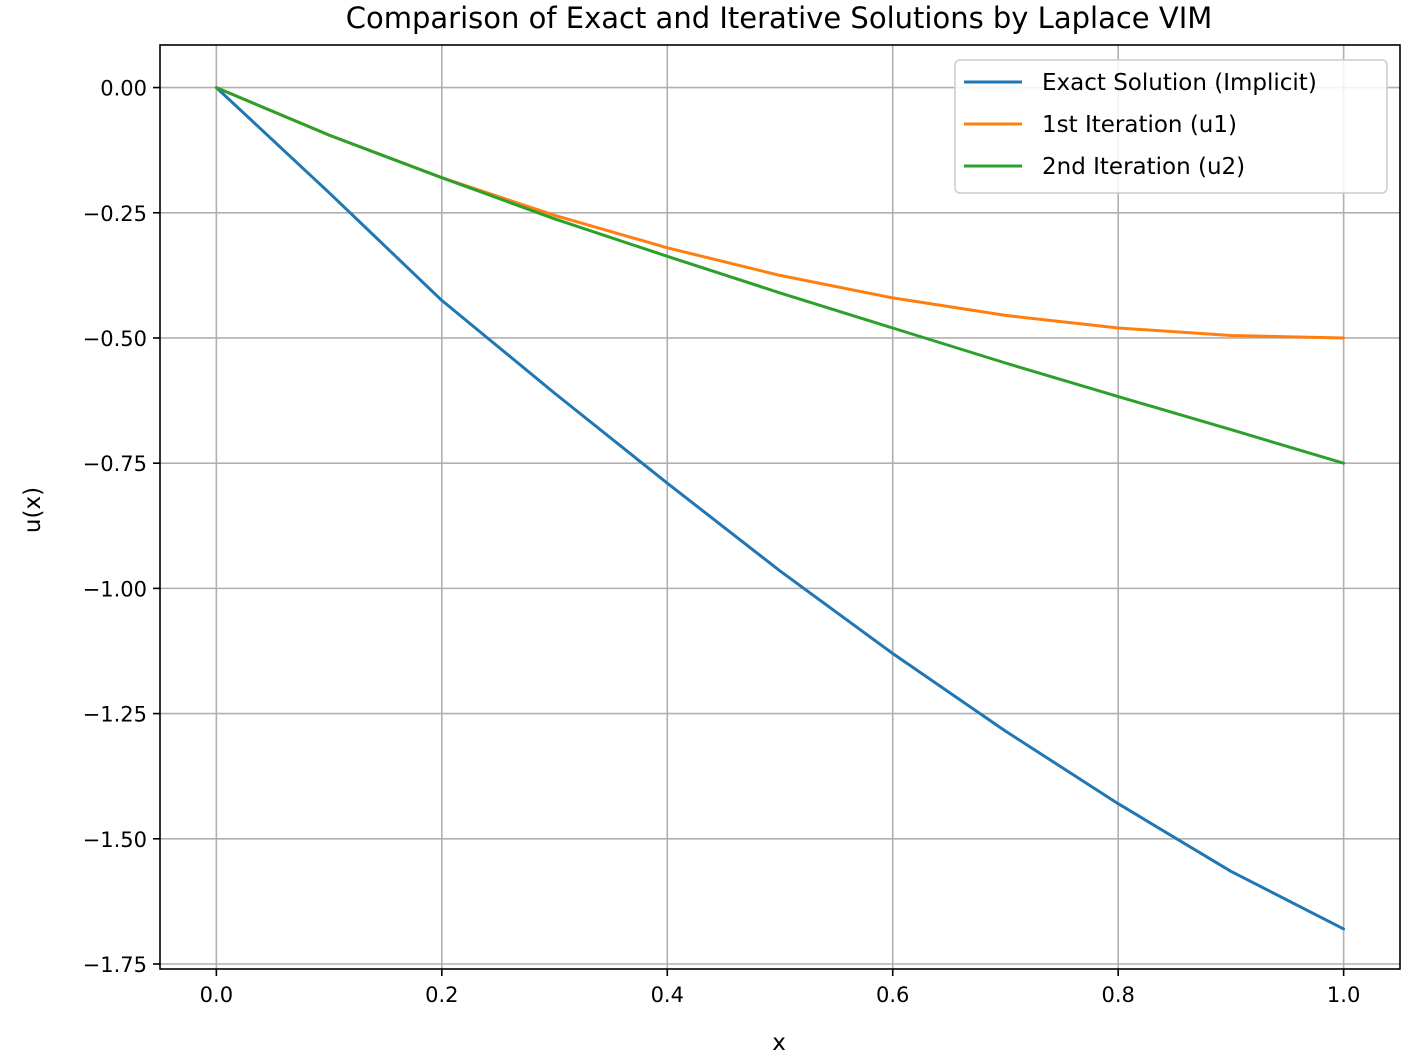 The height and width of the screenshot is (1062, 1416). What do you see at coordinates (1143, 167) in the screenshot?
I see `legend-label: 2nd Iteration (u2)` at bounding box center [1143, 167].